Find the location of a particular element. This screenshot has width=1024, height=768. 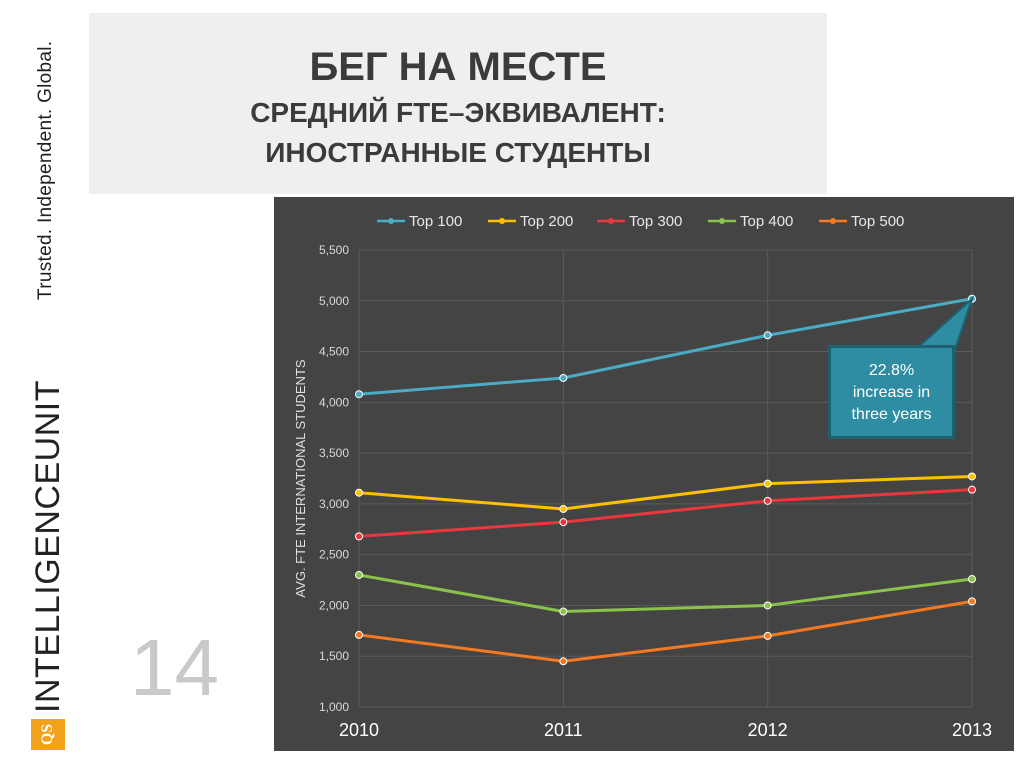

legend-label: Top 300 is located at coordinates (655, 221).